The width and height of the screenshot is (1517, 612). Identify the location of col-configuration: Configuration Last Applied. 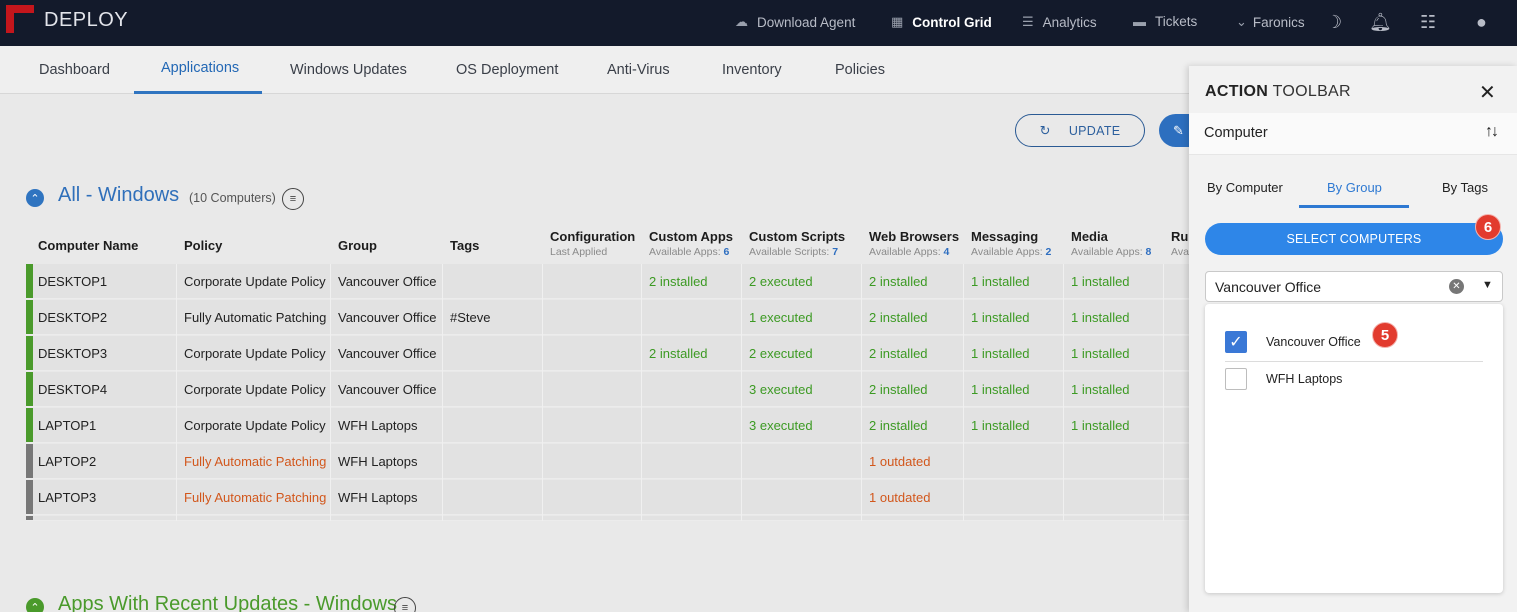
(593, 243).